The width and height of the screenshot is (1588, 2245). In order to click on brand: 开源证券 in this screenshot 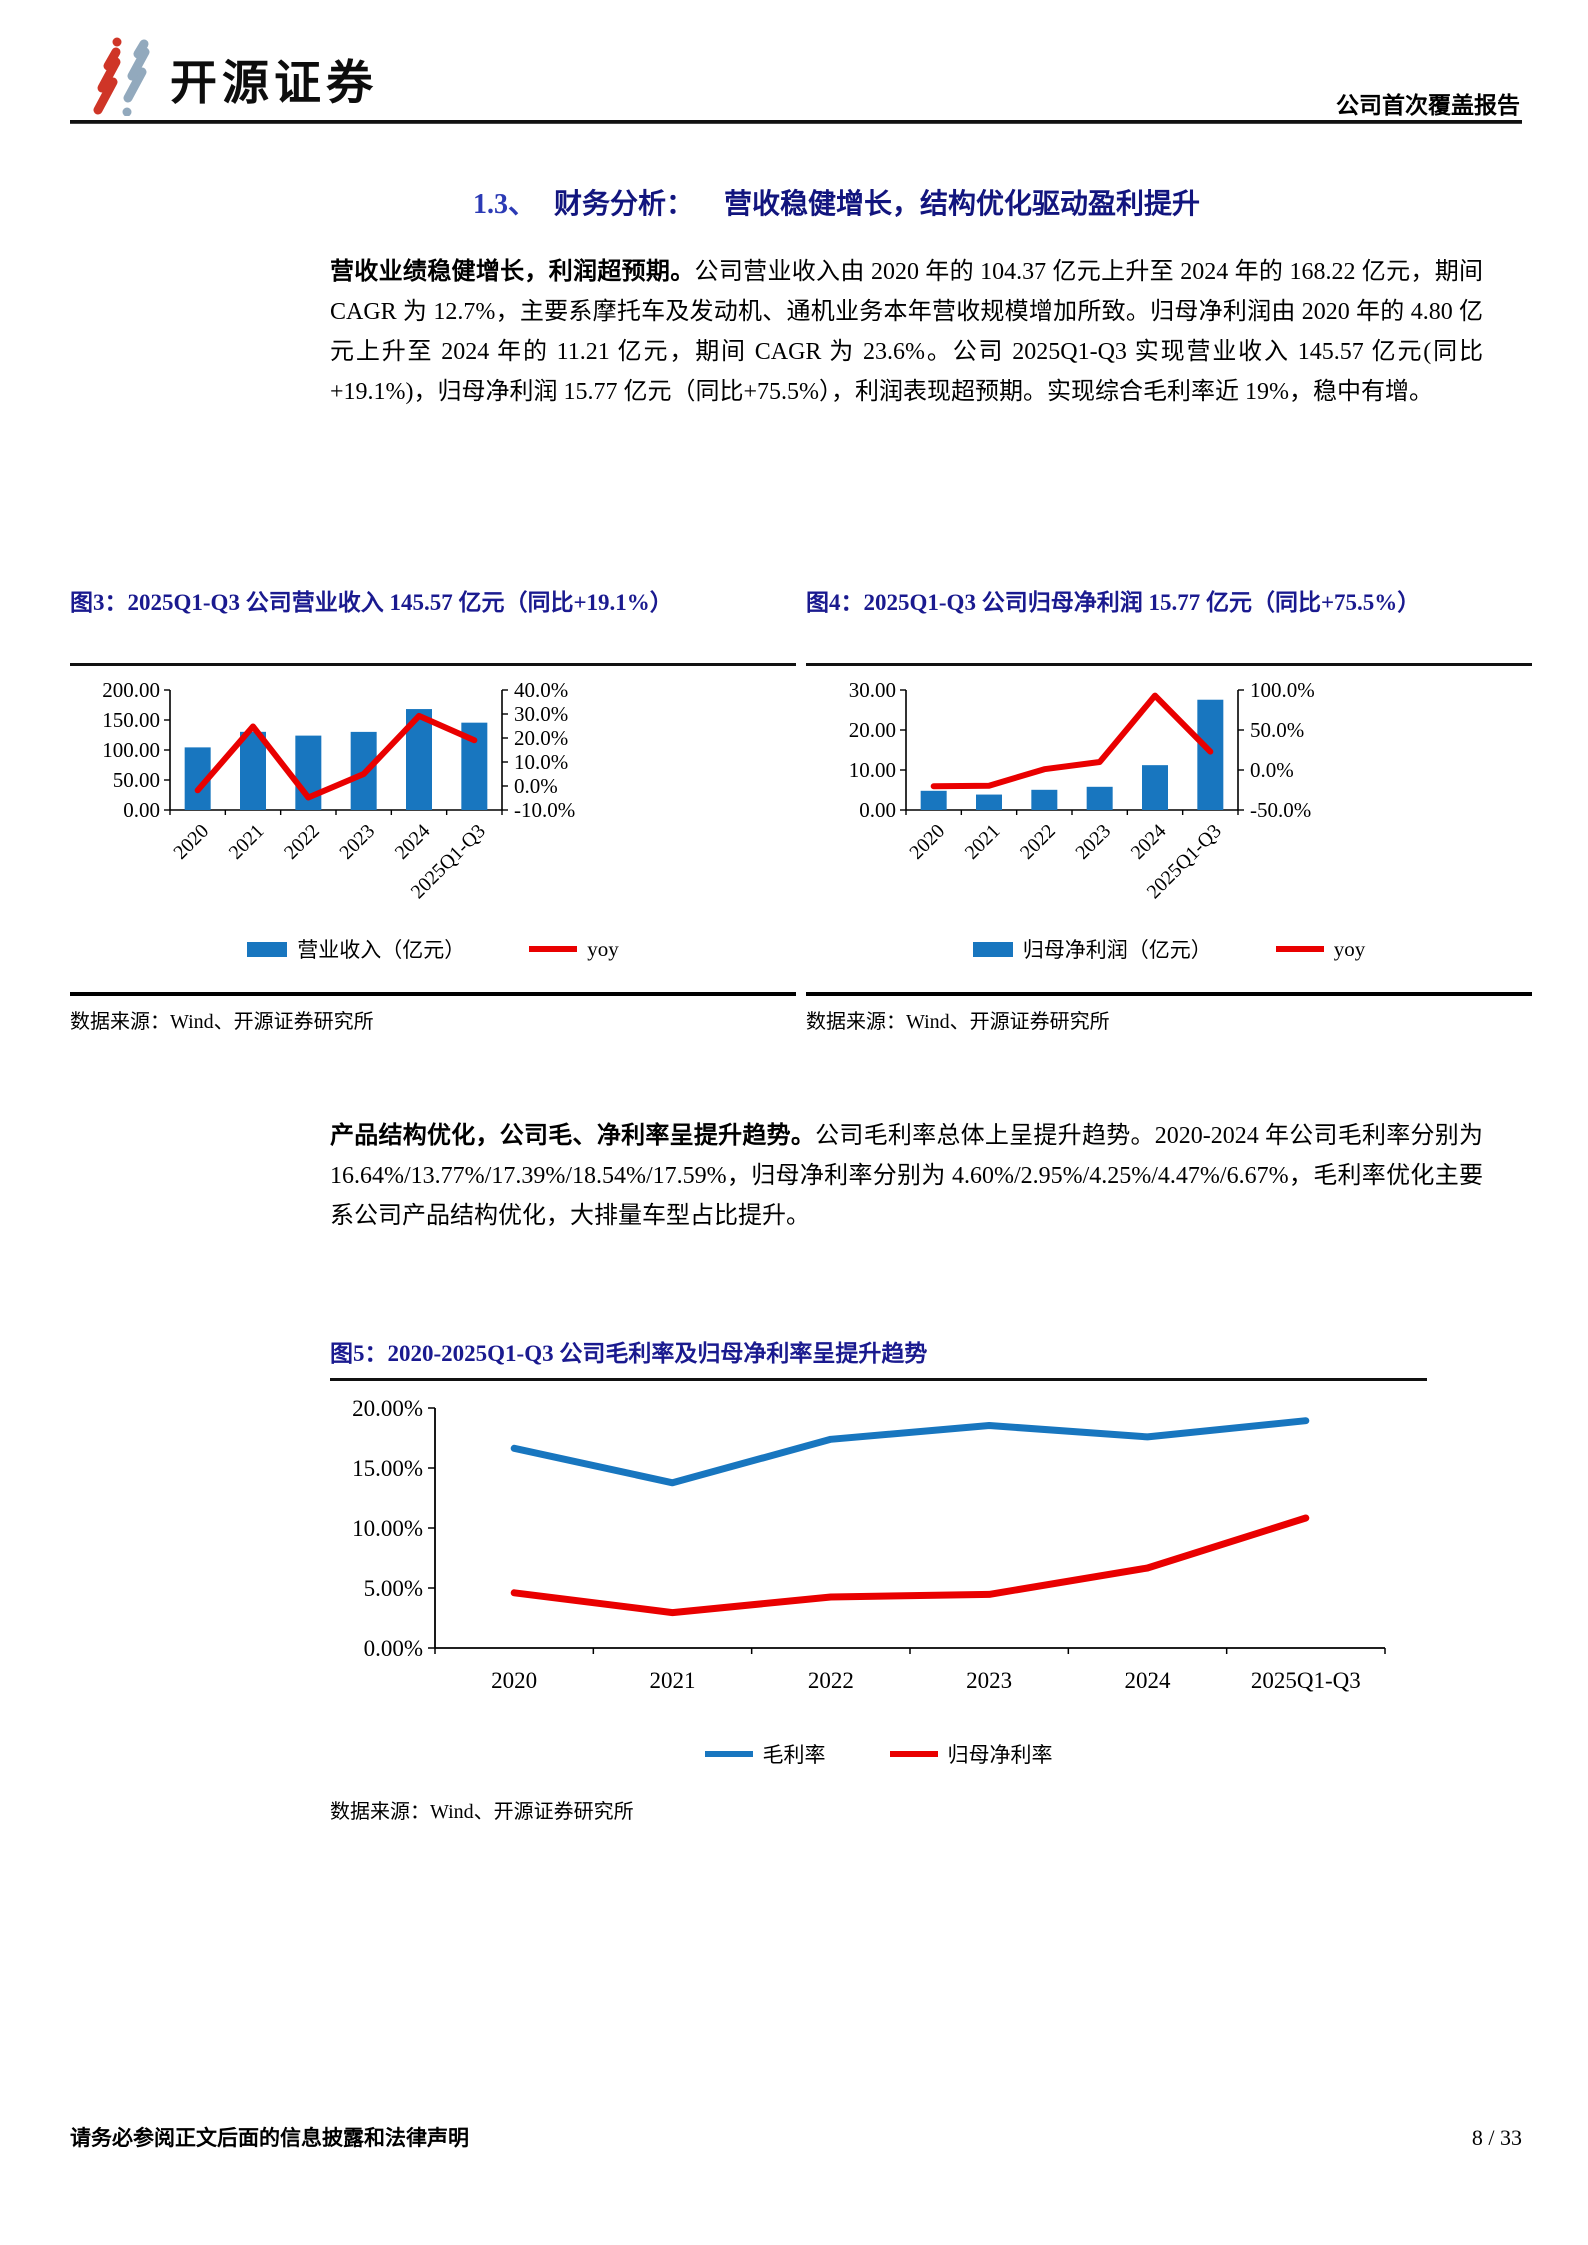, I will do `click(232, 78)`.